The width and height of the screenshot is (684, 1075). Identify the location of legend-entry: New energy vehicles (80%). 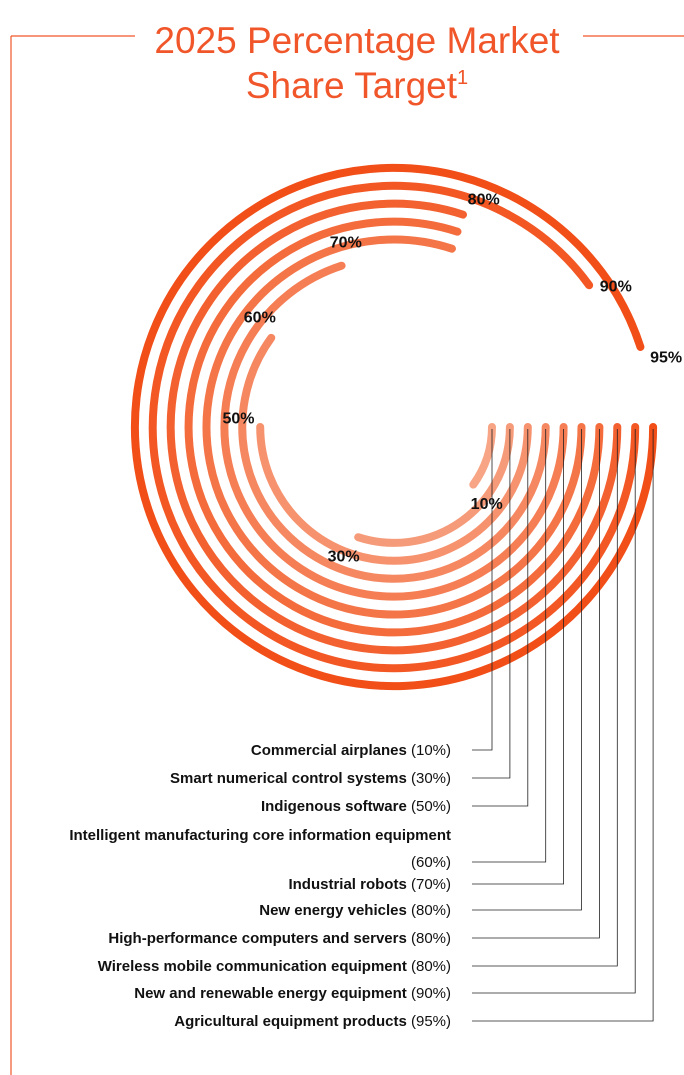
(355, 910).